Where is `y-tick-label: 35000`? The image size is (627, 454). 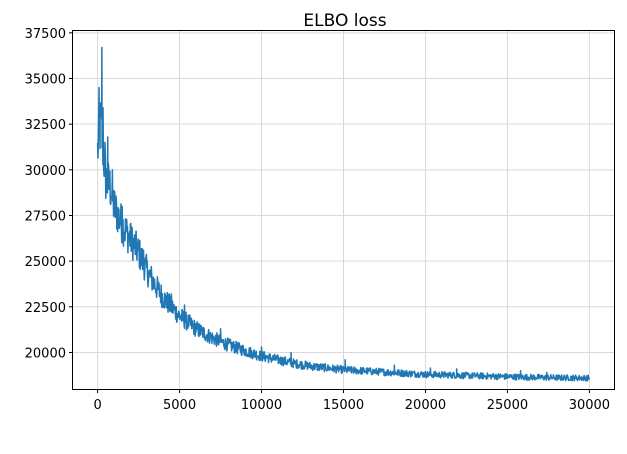
y-tick-label: 35000 is located at coordinates (45, 79).